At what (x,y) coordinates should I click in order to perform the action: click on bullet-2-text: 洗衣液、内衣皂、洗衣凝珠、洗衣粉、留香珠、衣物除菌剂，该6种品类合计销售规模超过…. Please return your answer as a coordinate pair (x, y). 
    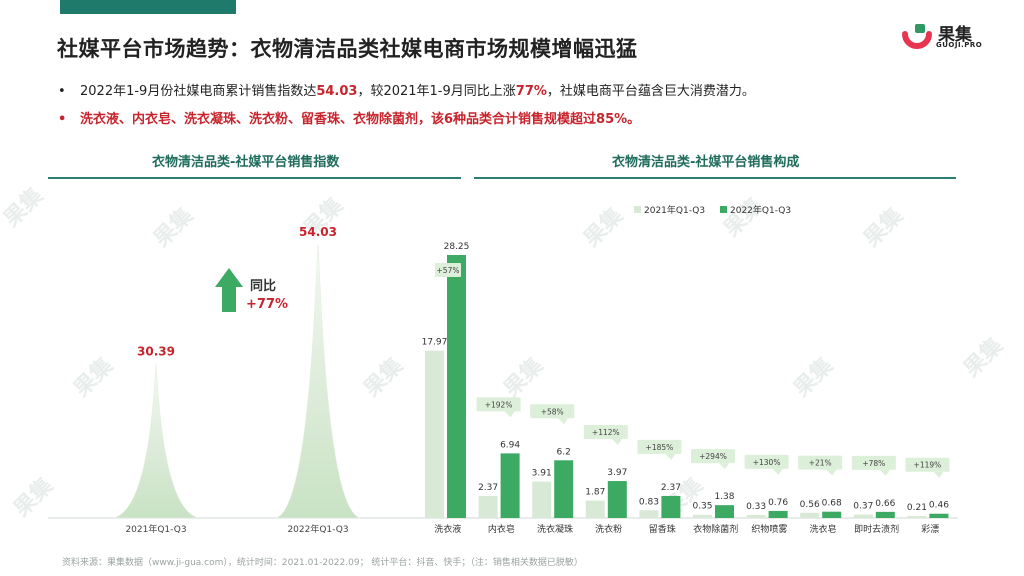
    Looking at the image, I should click on (360, 119).